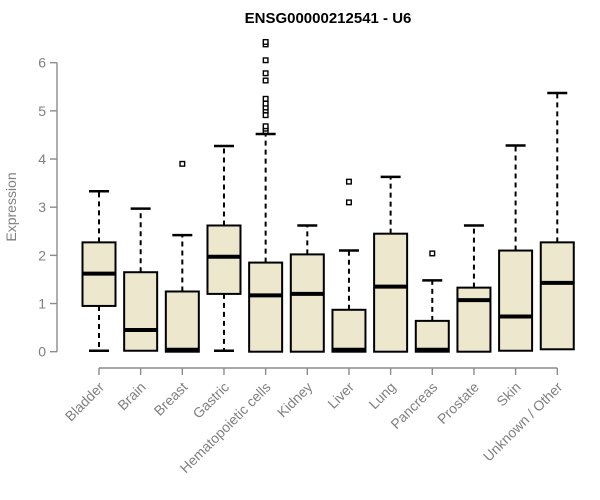 The width and height of the screenshot is (600, 500). What do you see at coordinates (340, 395) in the screenshot?
I see `x-tick-label: Liver` at bounding box center [340, 395].